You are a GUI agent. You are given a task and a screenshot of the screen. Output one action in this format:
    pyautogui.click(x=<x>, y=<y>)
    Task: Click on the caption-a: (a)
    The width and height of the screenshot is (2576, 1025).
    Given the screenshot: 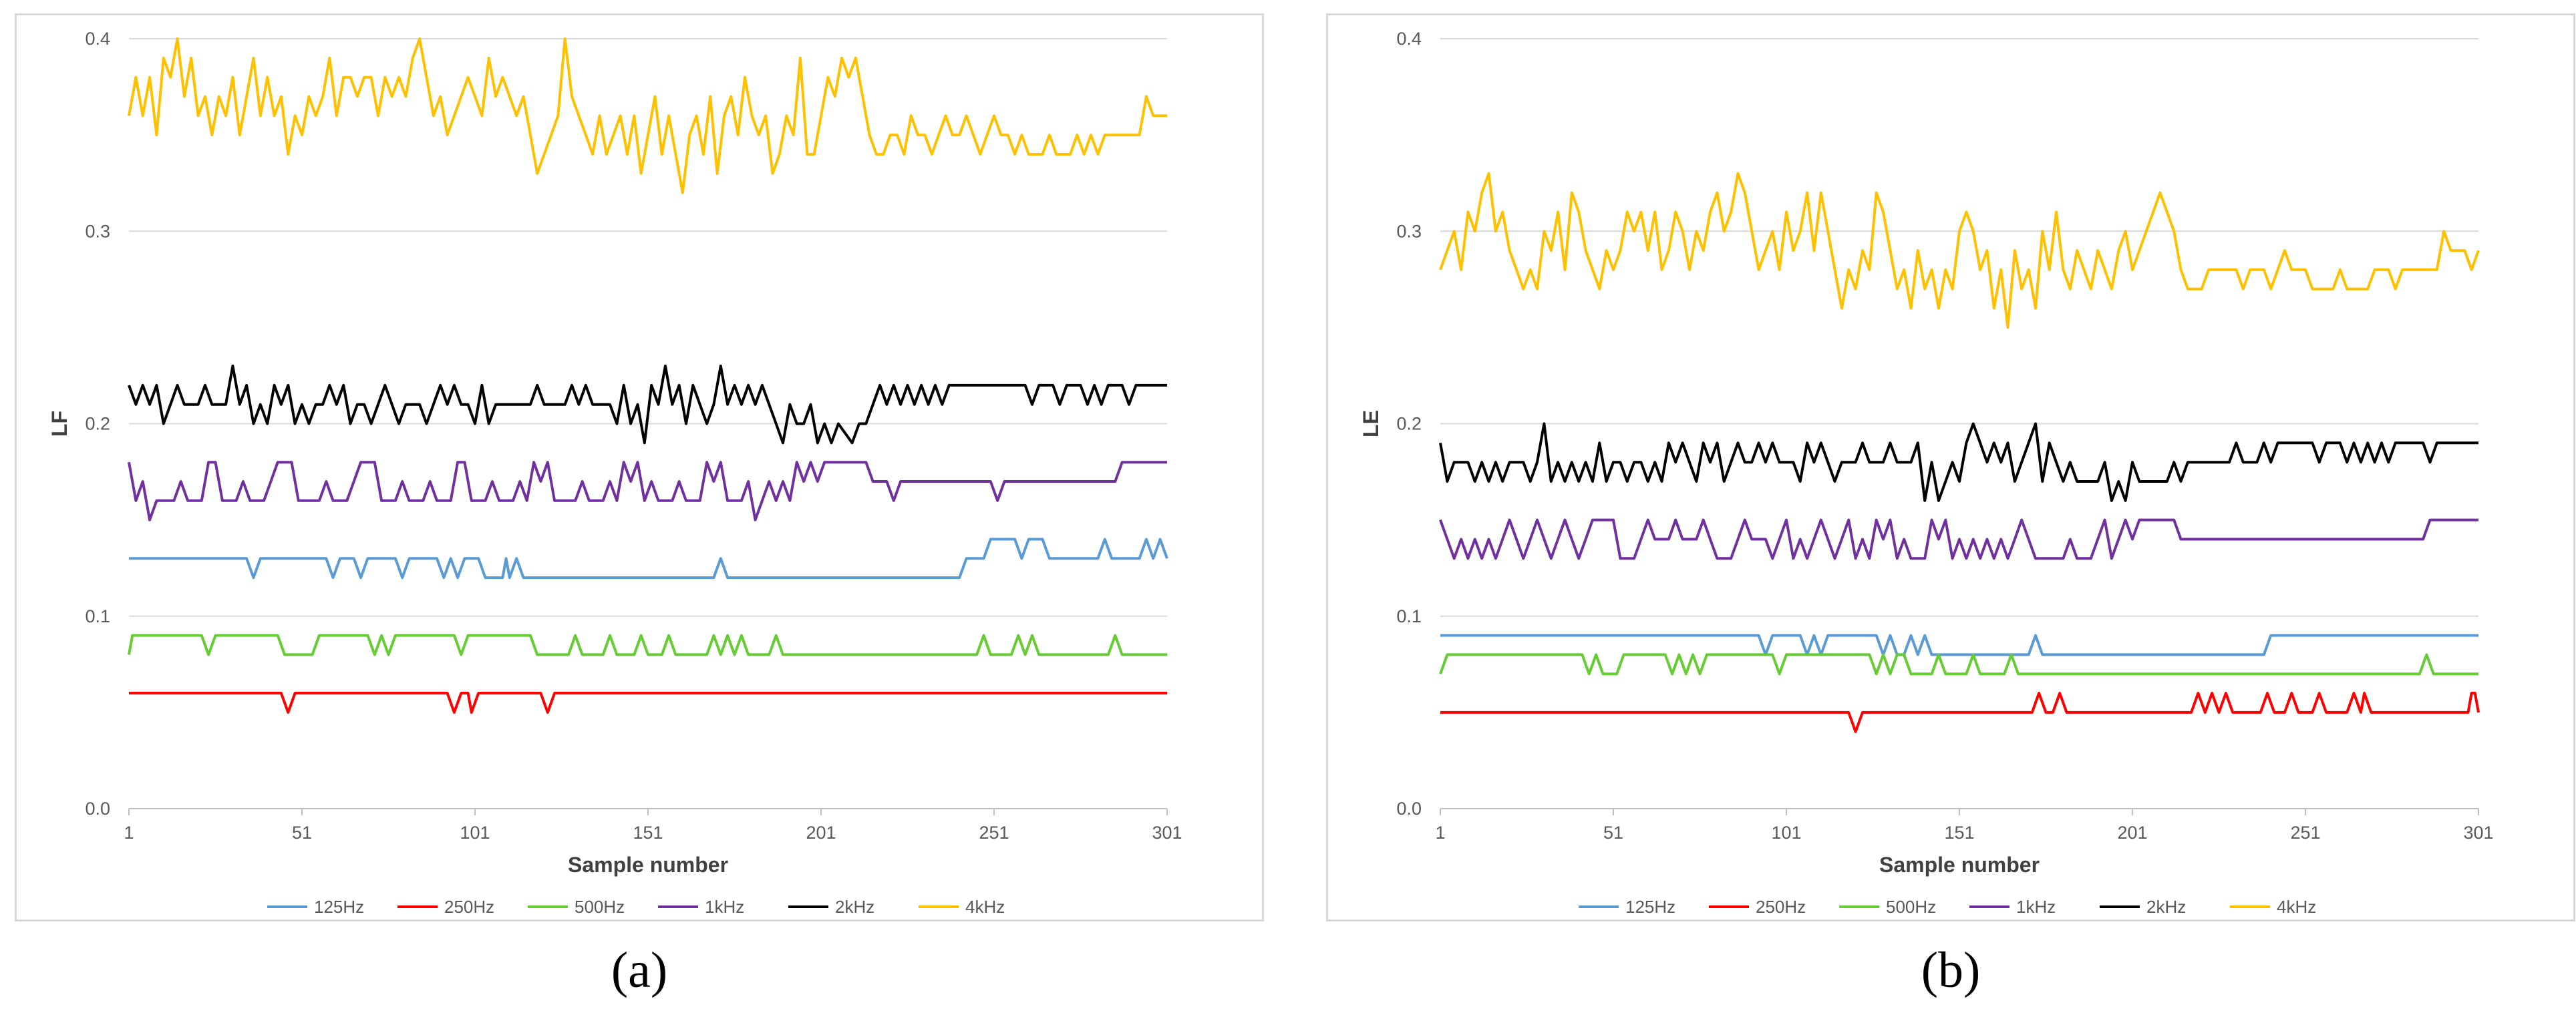 What is the action you would take?
    pyautogui.click(x=639, y=970)
    